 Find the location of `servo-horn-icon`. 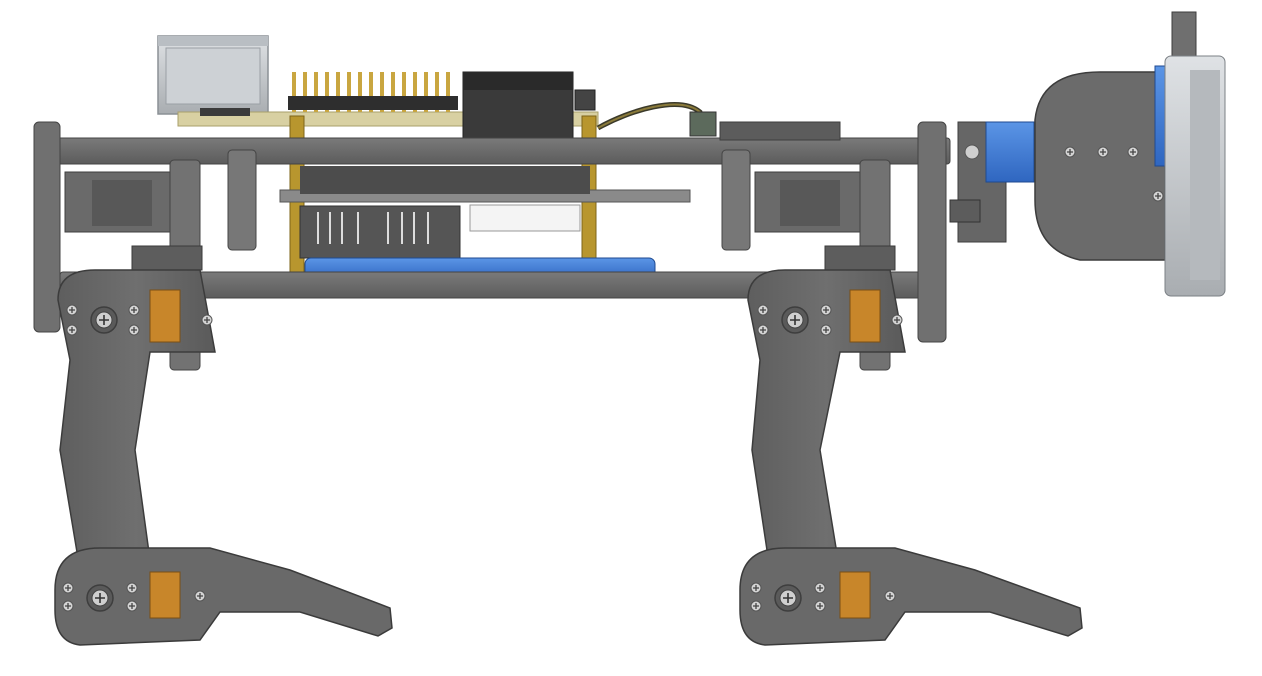

servo-horn-icon is located at coordinates (104, 320).